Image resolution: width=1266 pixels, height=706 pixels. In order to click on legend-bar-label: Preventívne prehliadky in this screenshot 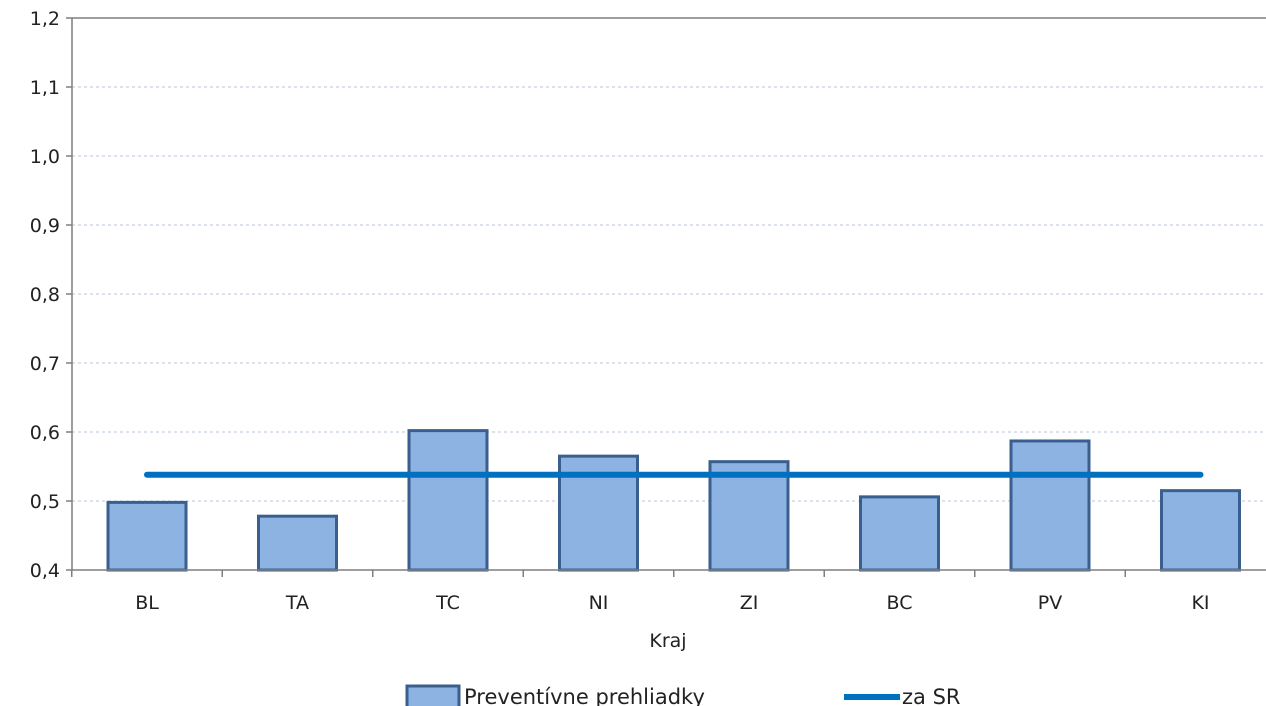, I will do `click(584, 695)`.